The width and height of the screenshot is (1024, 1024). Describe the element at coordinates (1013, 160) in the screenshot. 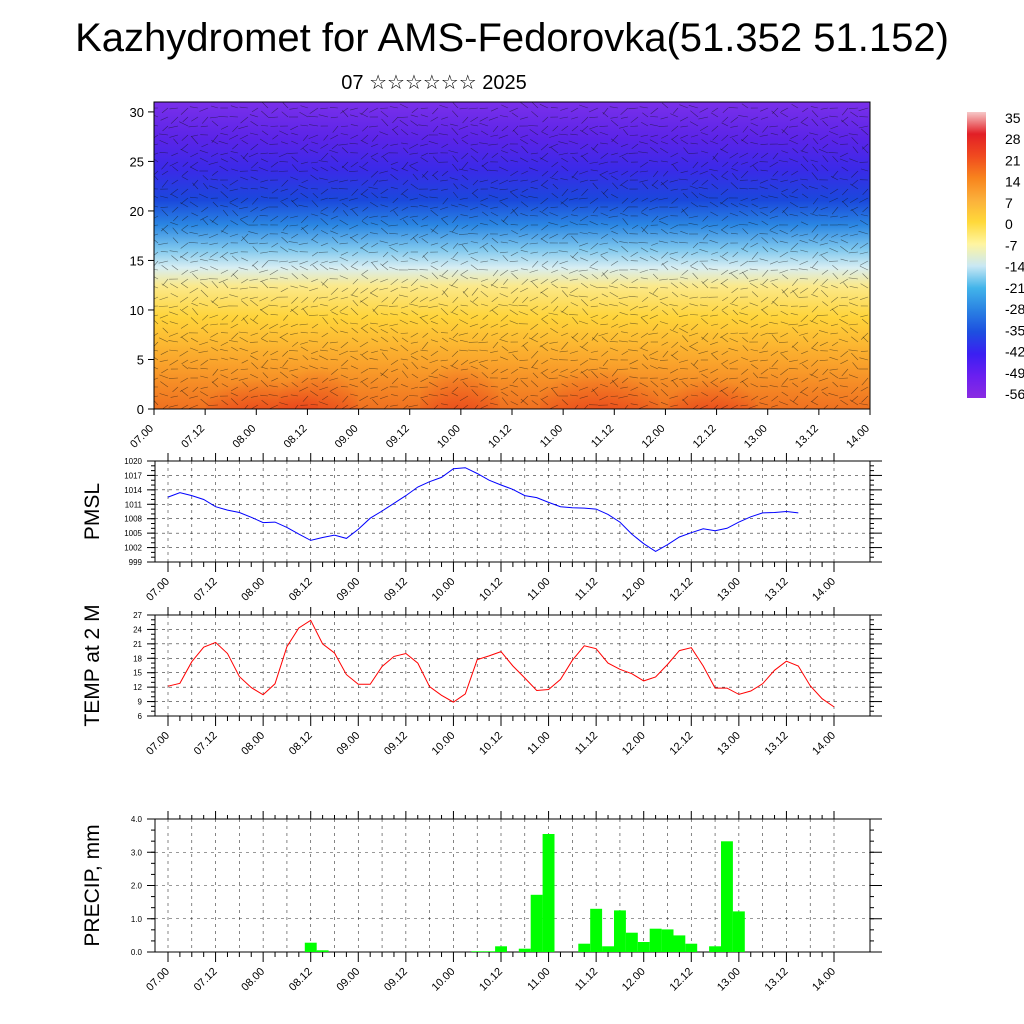

I see `colorbar-label: 21` at that location.